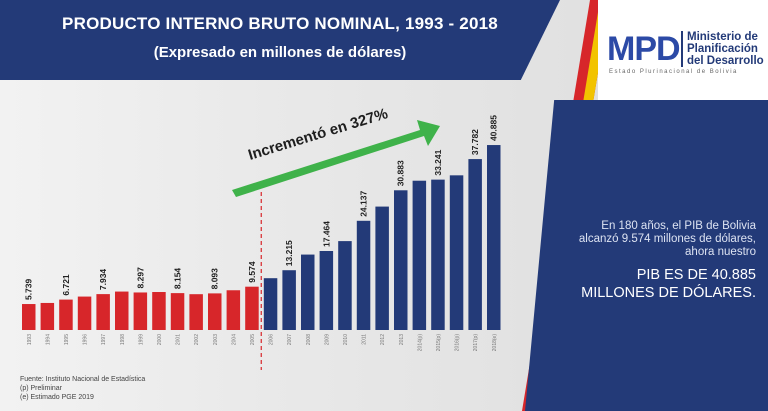 This screenshot has height=411, width=768. What do you see at coordinates (363, 275) in the screenshot?
I see `bar-2011` at bounding box center [363, 275].